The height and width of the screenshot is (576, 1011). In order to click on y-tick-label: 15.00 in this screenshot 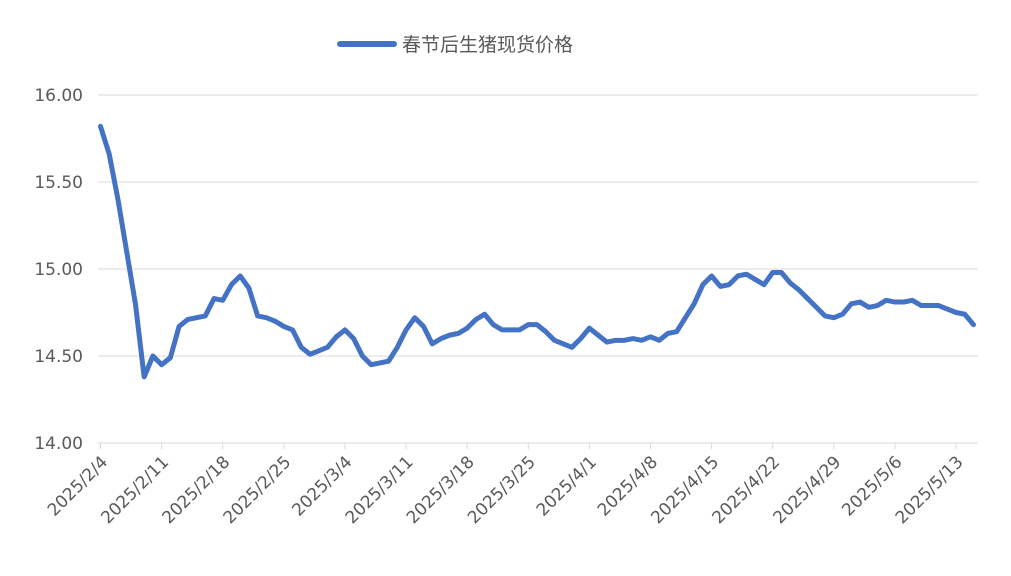, I will do `click(58, 270)`.